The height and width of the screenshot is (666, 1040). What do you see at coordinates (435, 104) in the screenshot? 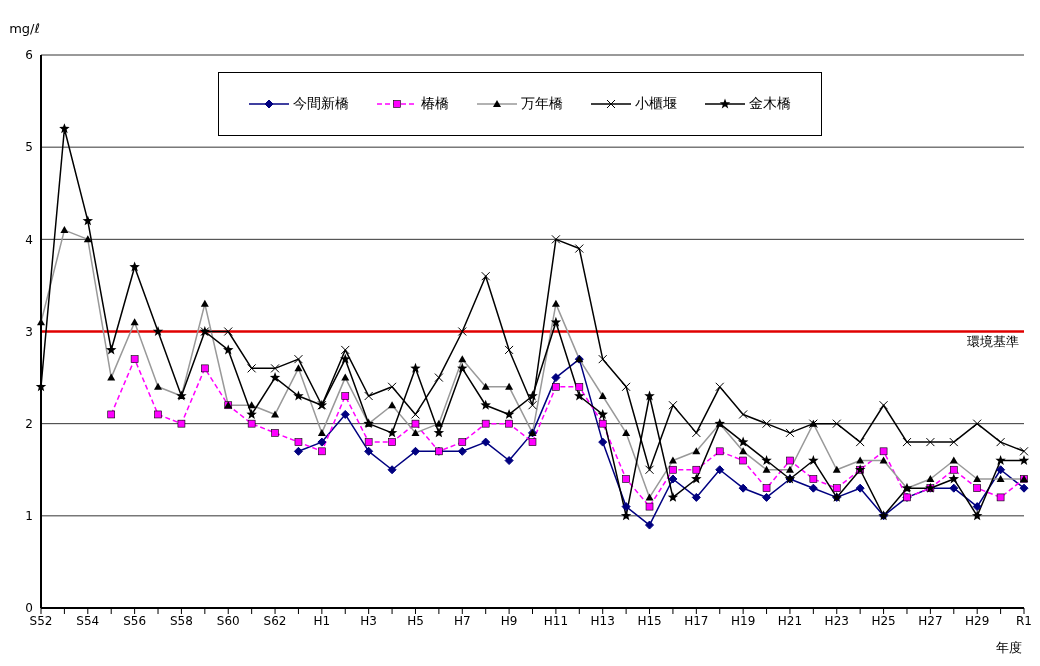
I see `legend-label: 椿橋` at bounding box center [435, 104].